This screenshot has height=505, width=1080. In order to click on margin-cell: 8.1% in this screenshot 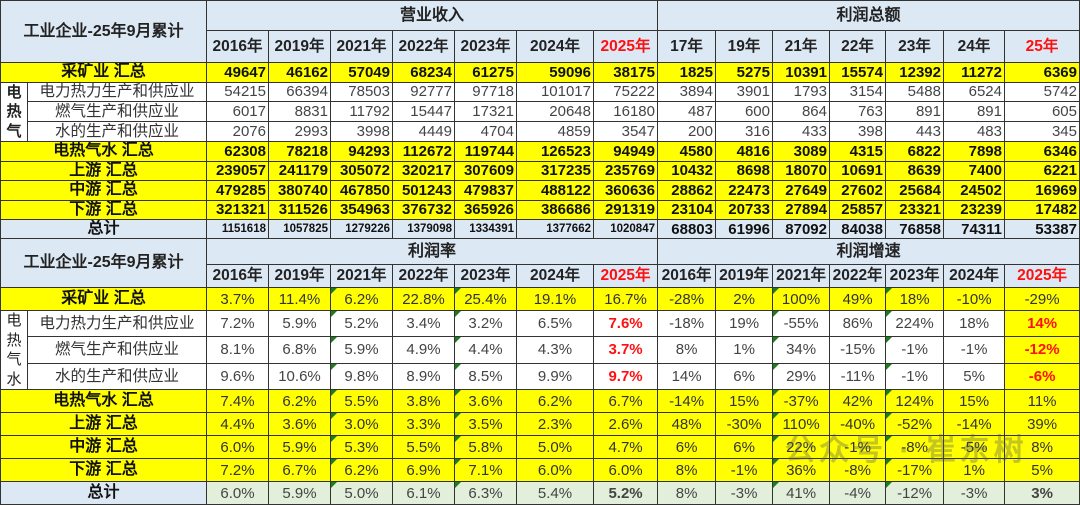, I will do `click(237, 350)`.